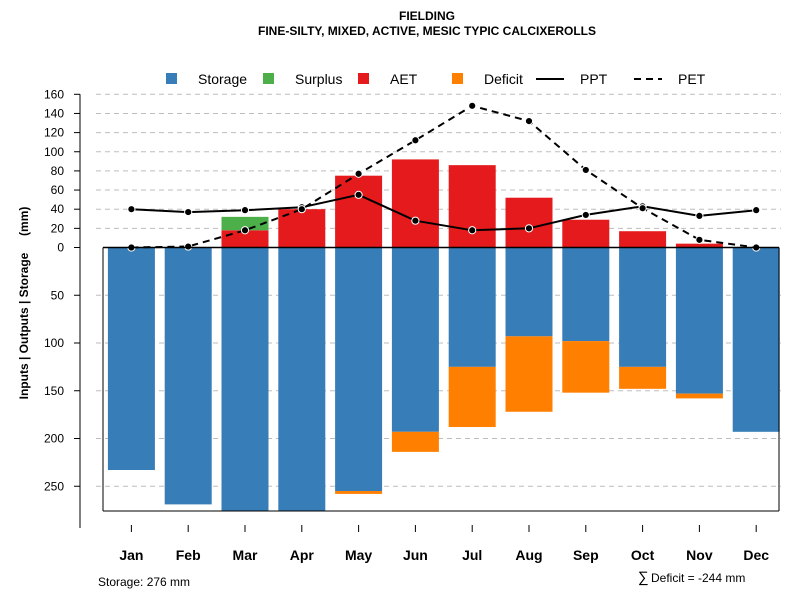 The height and width of the screenshot is (600, 800). I want to click on aet-bar-nov, so click(699, 245).